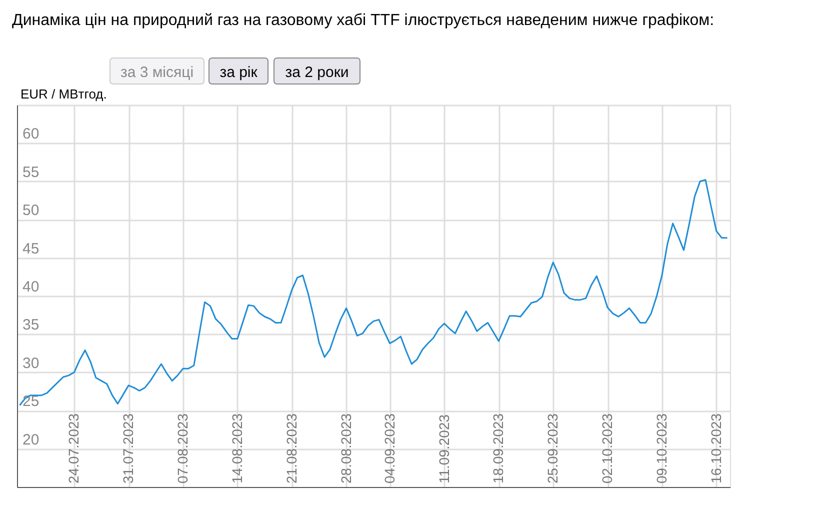 The height and width of the screenshot is (506, 822). Describe the element at coordinates (607, 448) in the screenshot. I see `x-tick-label: 02.10.2023` at that location.